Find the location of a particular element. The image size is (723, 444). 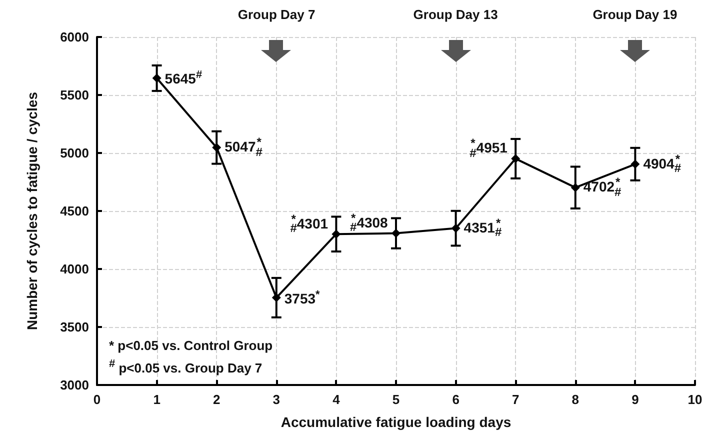

y-tick-label: 3000 is located at coordinates (74, 385).